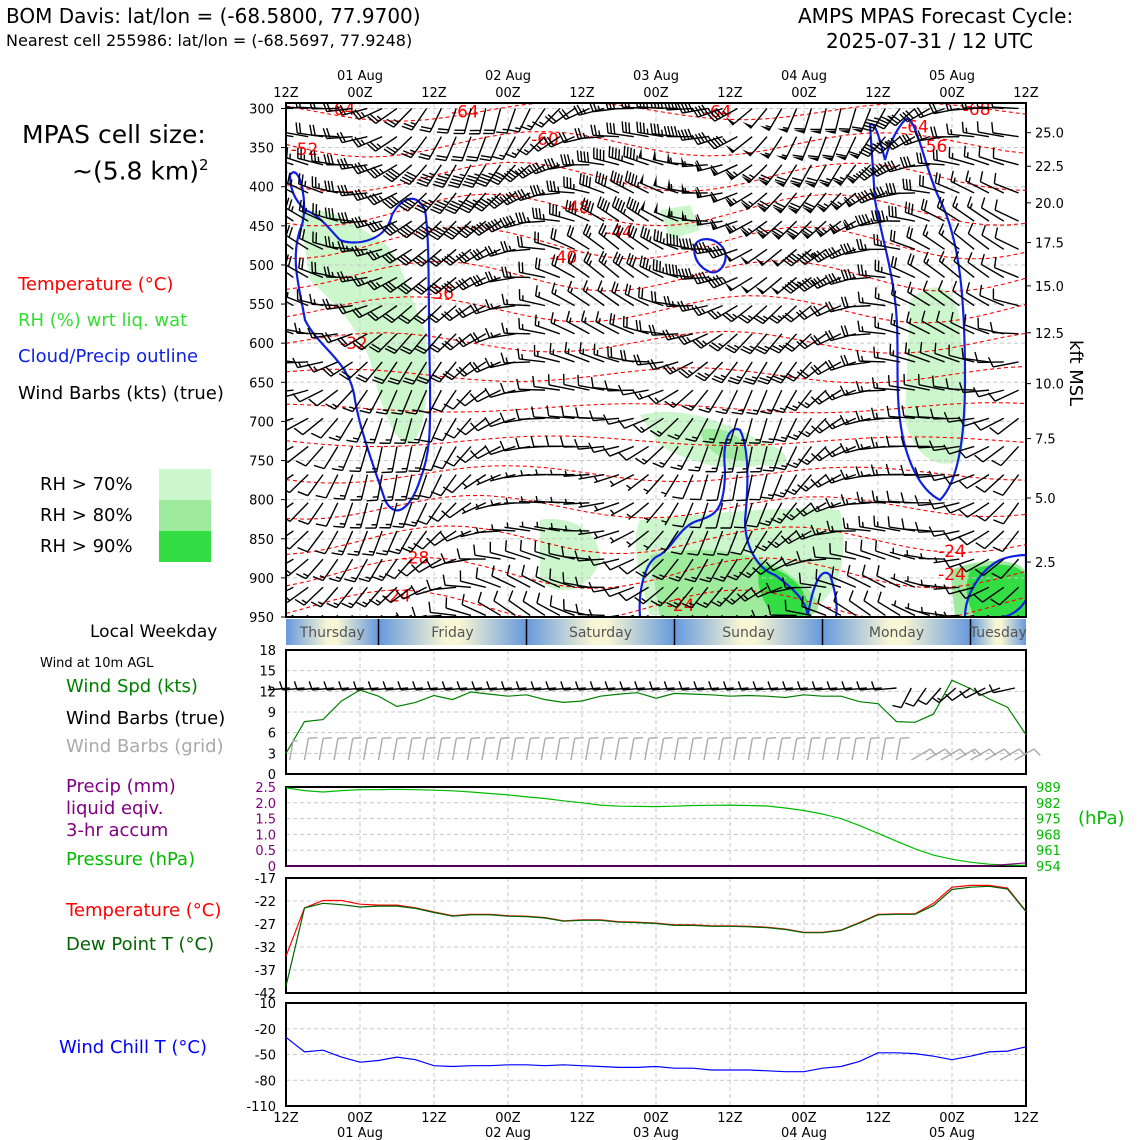 The width and height of the screenshot is (1140, 1140). What do you see at coordinates (261, 579) in the screenshot?
I see `pressure-tick-label: 900` at bounding box center [261, 579].